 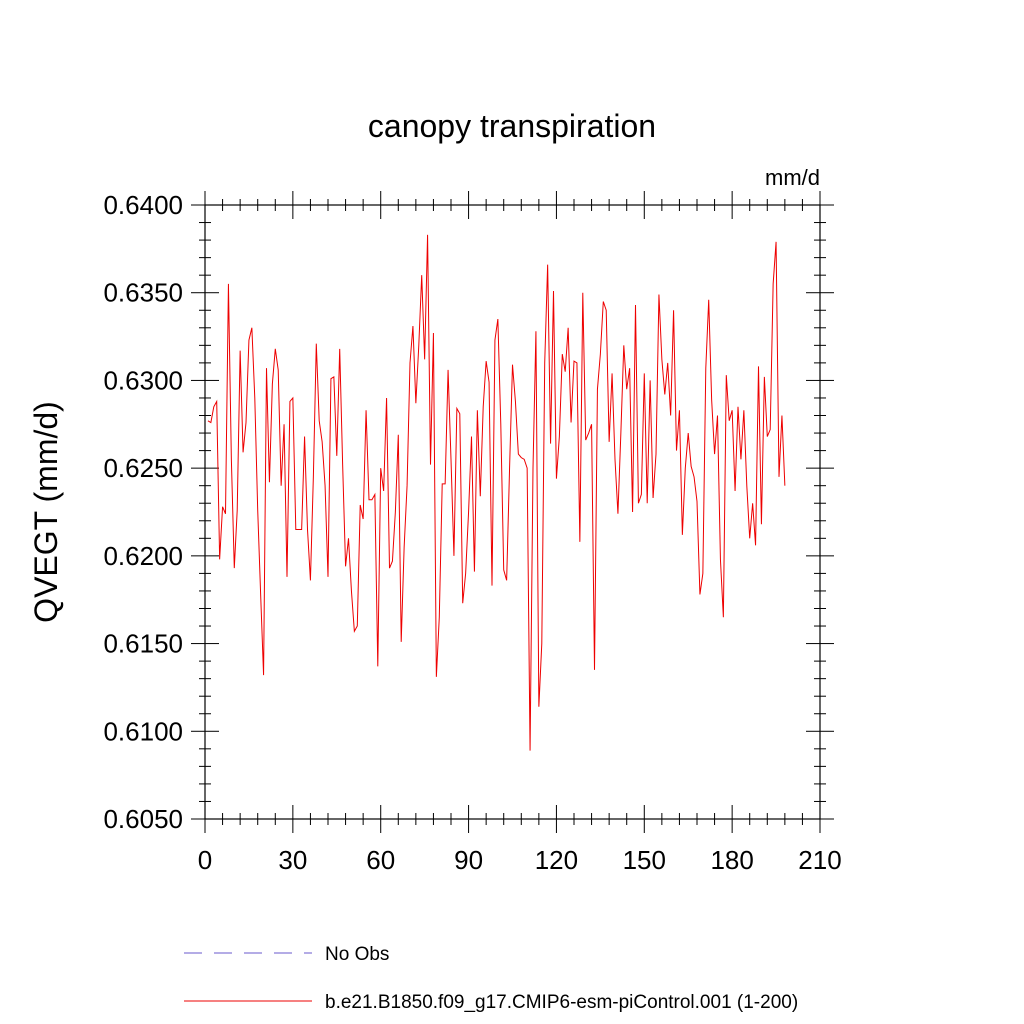 I want to click on legend-label-no-obs: No Obs, so click(x=357, y=954).